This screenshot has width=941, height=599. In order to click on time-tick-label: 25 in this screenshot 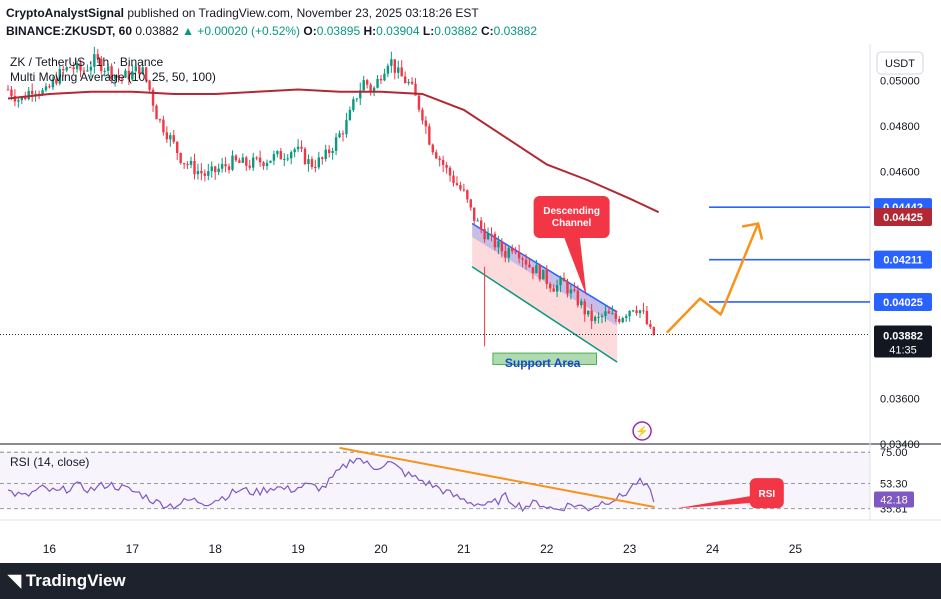, I will do `click(796, 549)`.